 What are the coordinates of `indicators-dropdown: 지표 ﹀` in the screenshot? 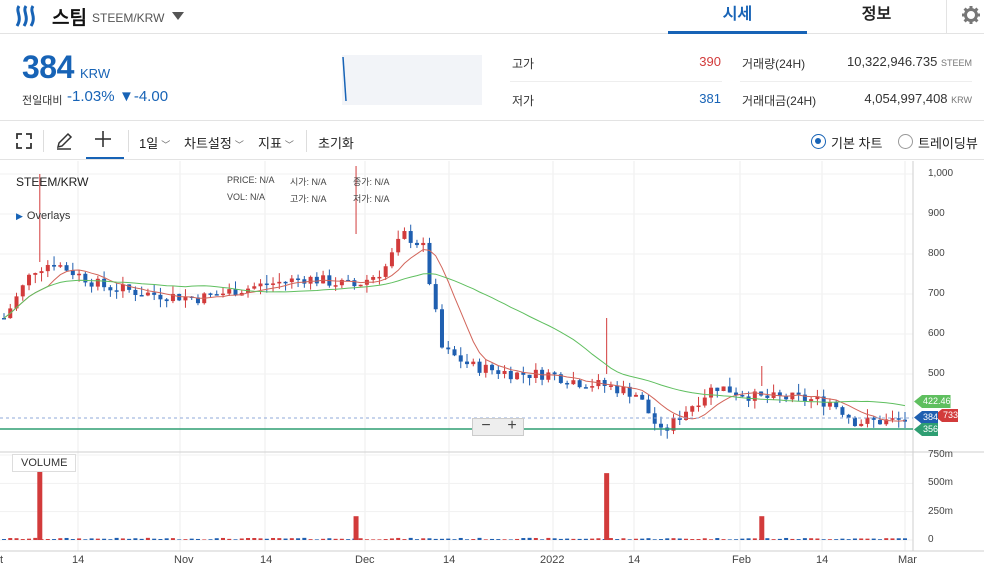 It's located at (276, 143).